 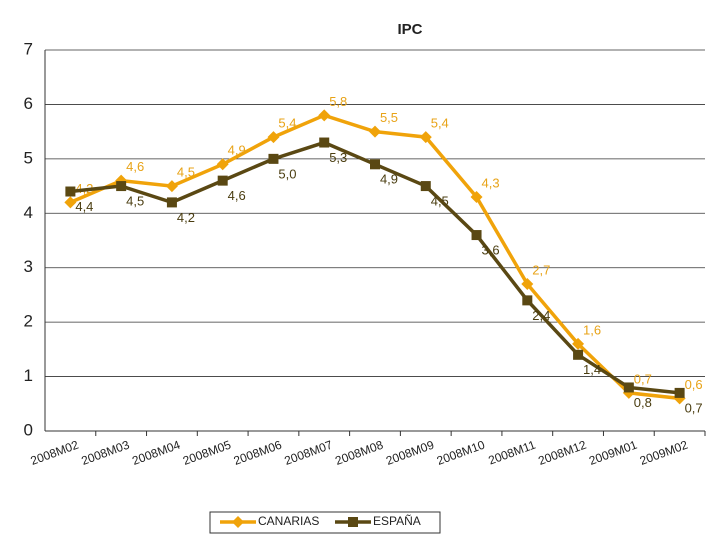 I want to click on data-label: 5,5, so click(x=389, y=117).